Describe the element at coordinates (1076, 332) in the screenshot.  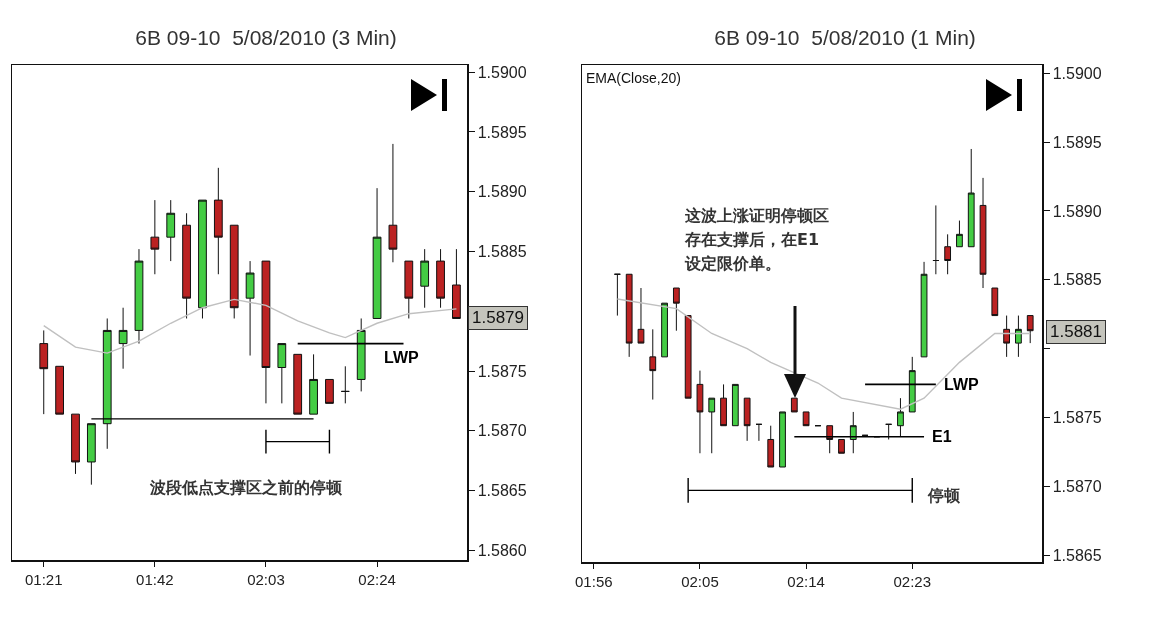
I see `text: 1.5881` at that location.